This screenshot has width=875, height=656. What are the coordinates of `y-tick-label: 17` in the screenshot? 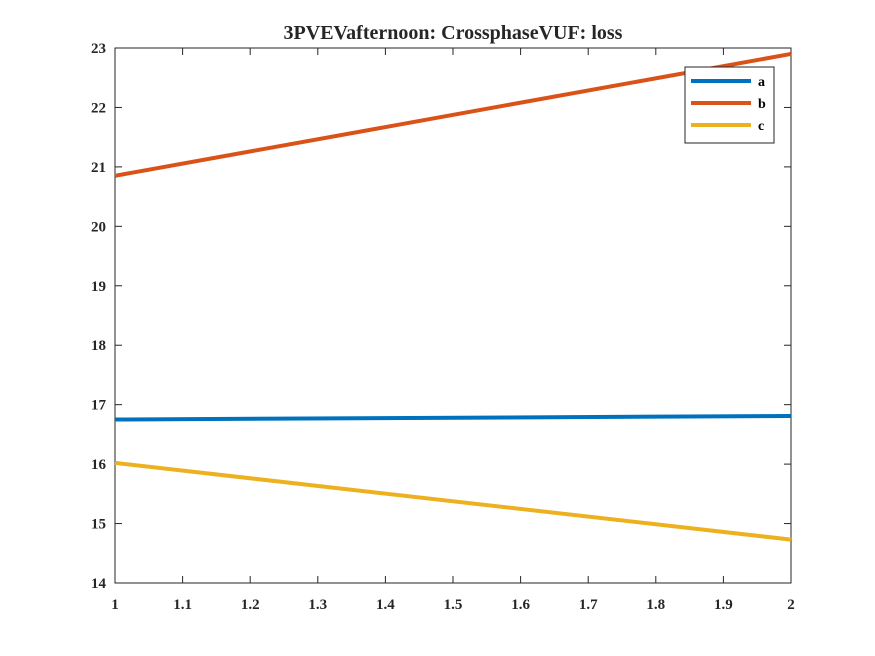 It's located at (99, 406).